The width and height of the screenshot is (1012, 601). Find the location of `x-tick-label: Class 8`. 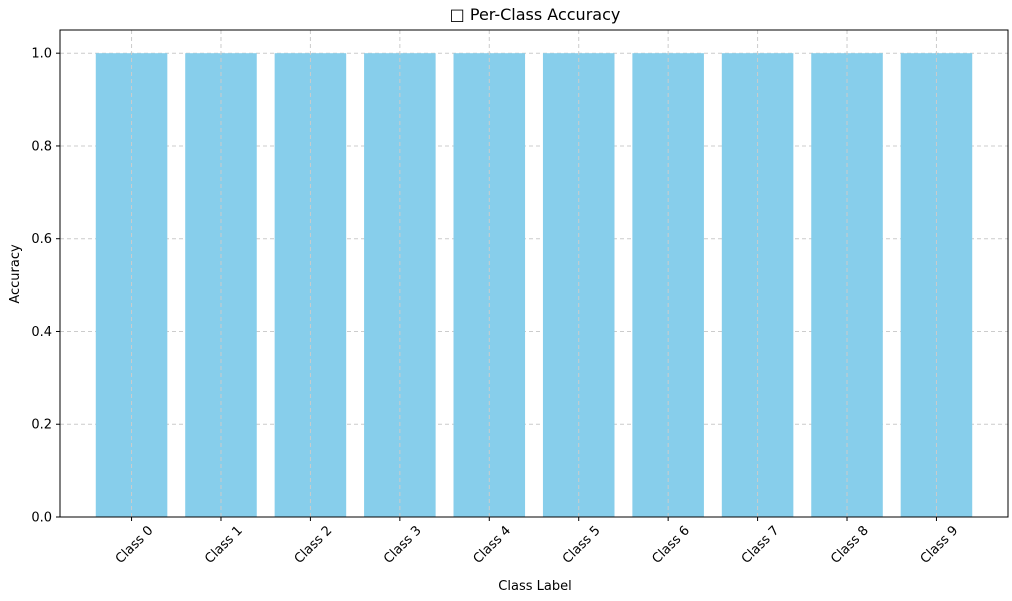

x-tick-label: Class 8 is located at coordinates (850, 545).